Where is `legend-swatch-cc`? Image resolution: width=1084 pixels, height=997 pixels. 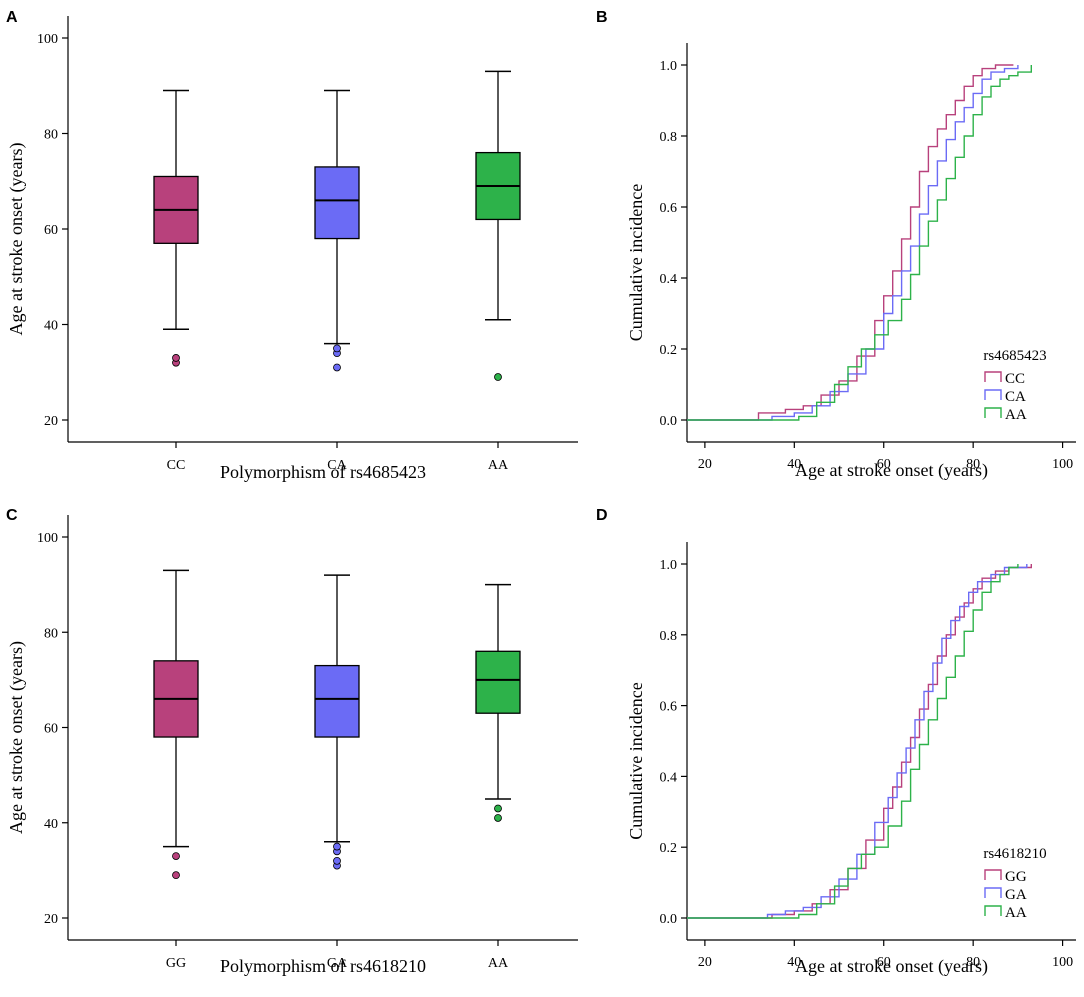
legend-swatch-cc is located at coordinates (993, 376).